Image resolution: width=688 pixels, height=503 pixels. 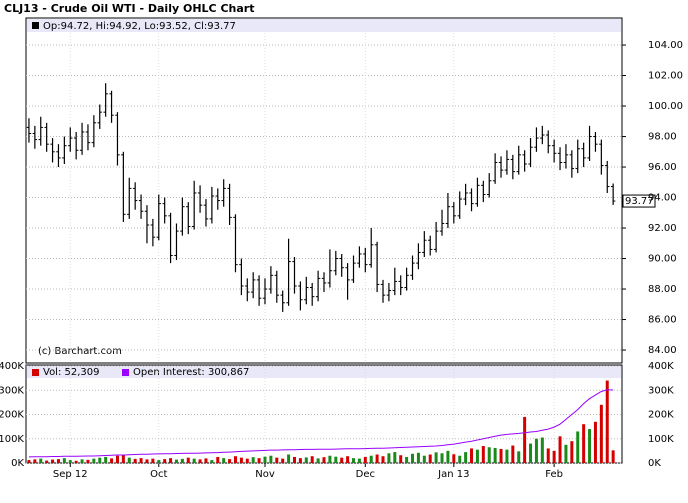 What do you see at coordinates (662, 167) in the screenshot?
I see `y-tick-label: 96.00` at bounding box center [662, 167].